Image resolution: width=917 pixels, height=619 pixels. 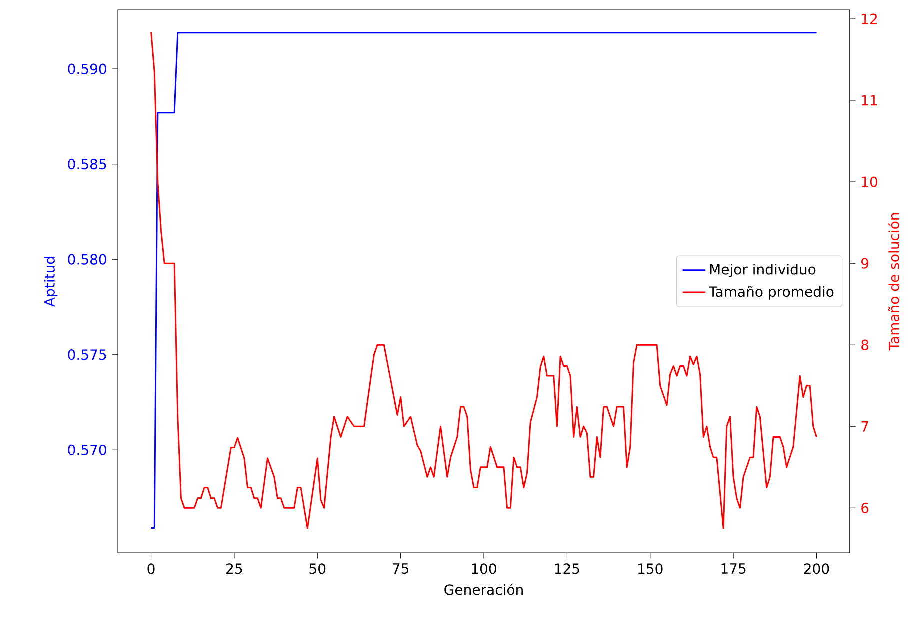 I want to click on y-axis-title: Aptitud, so click(x=51, y=282).